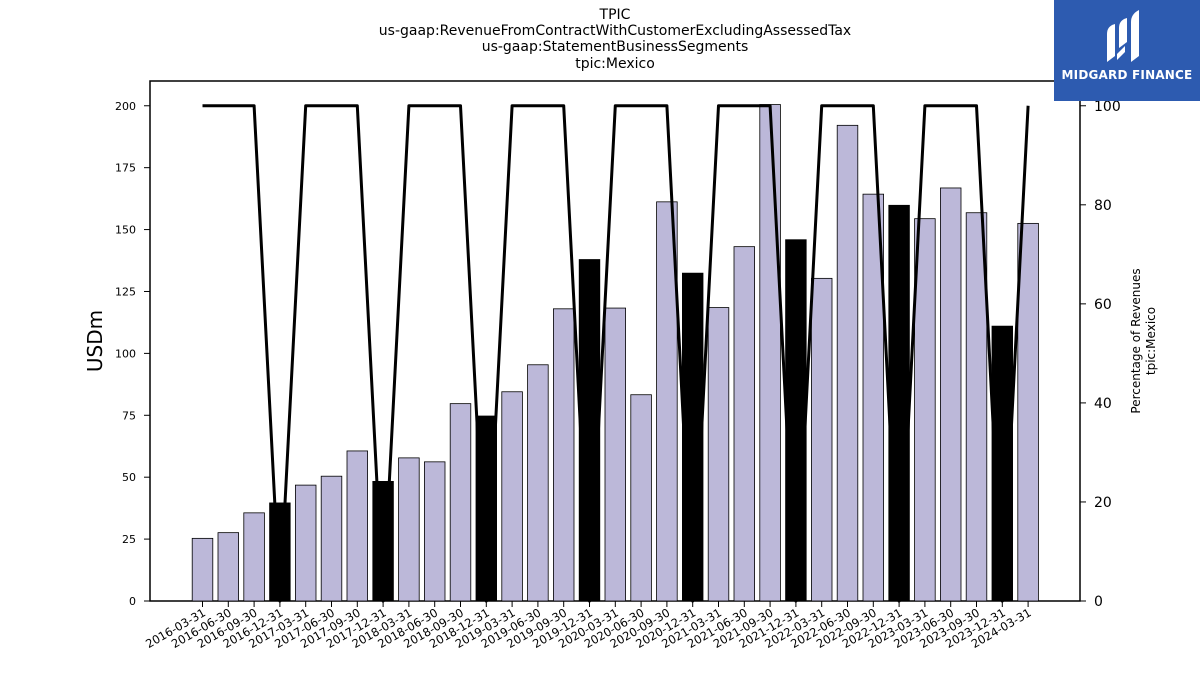  I want to click on y-tick-label-125: 125, so click(125, 291).